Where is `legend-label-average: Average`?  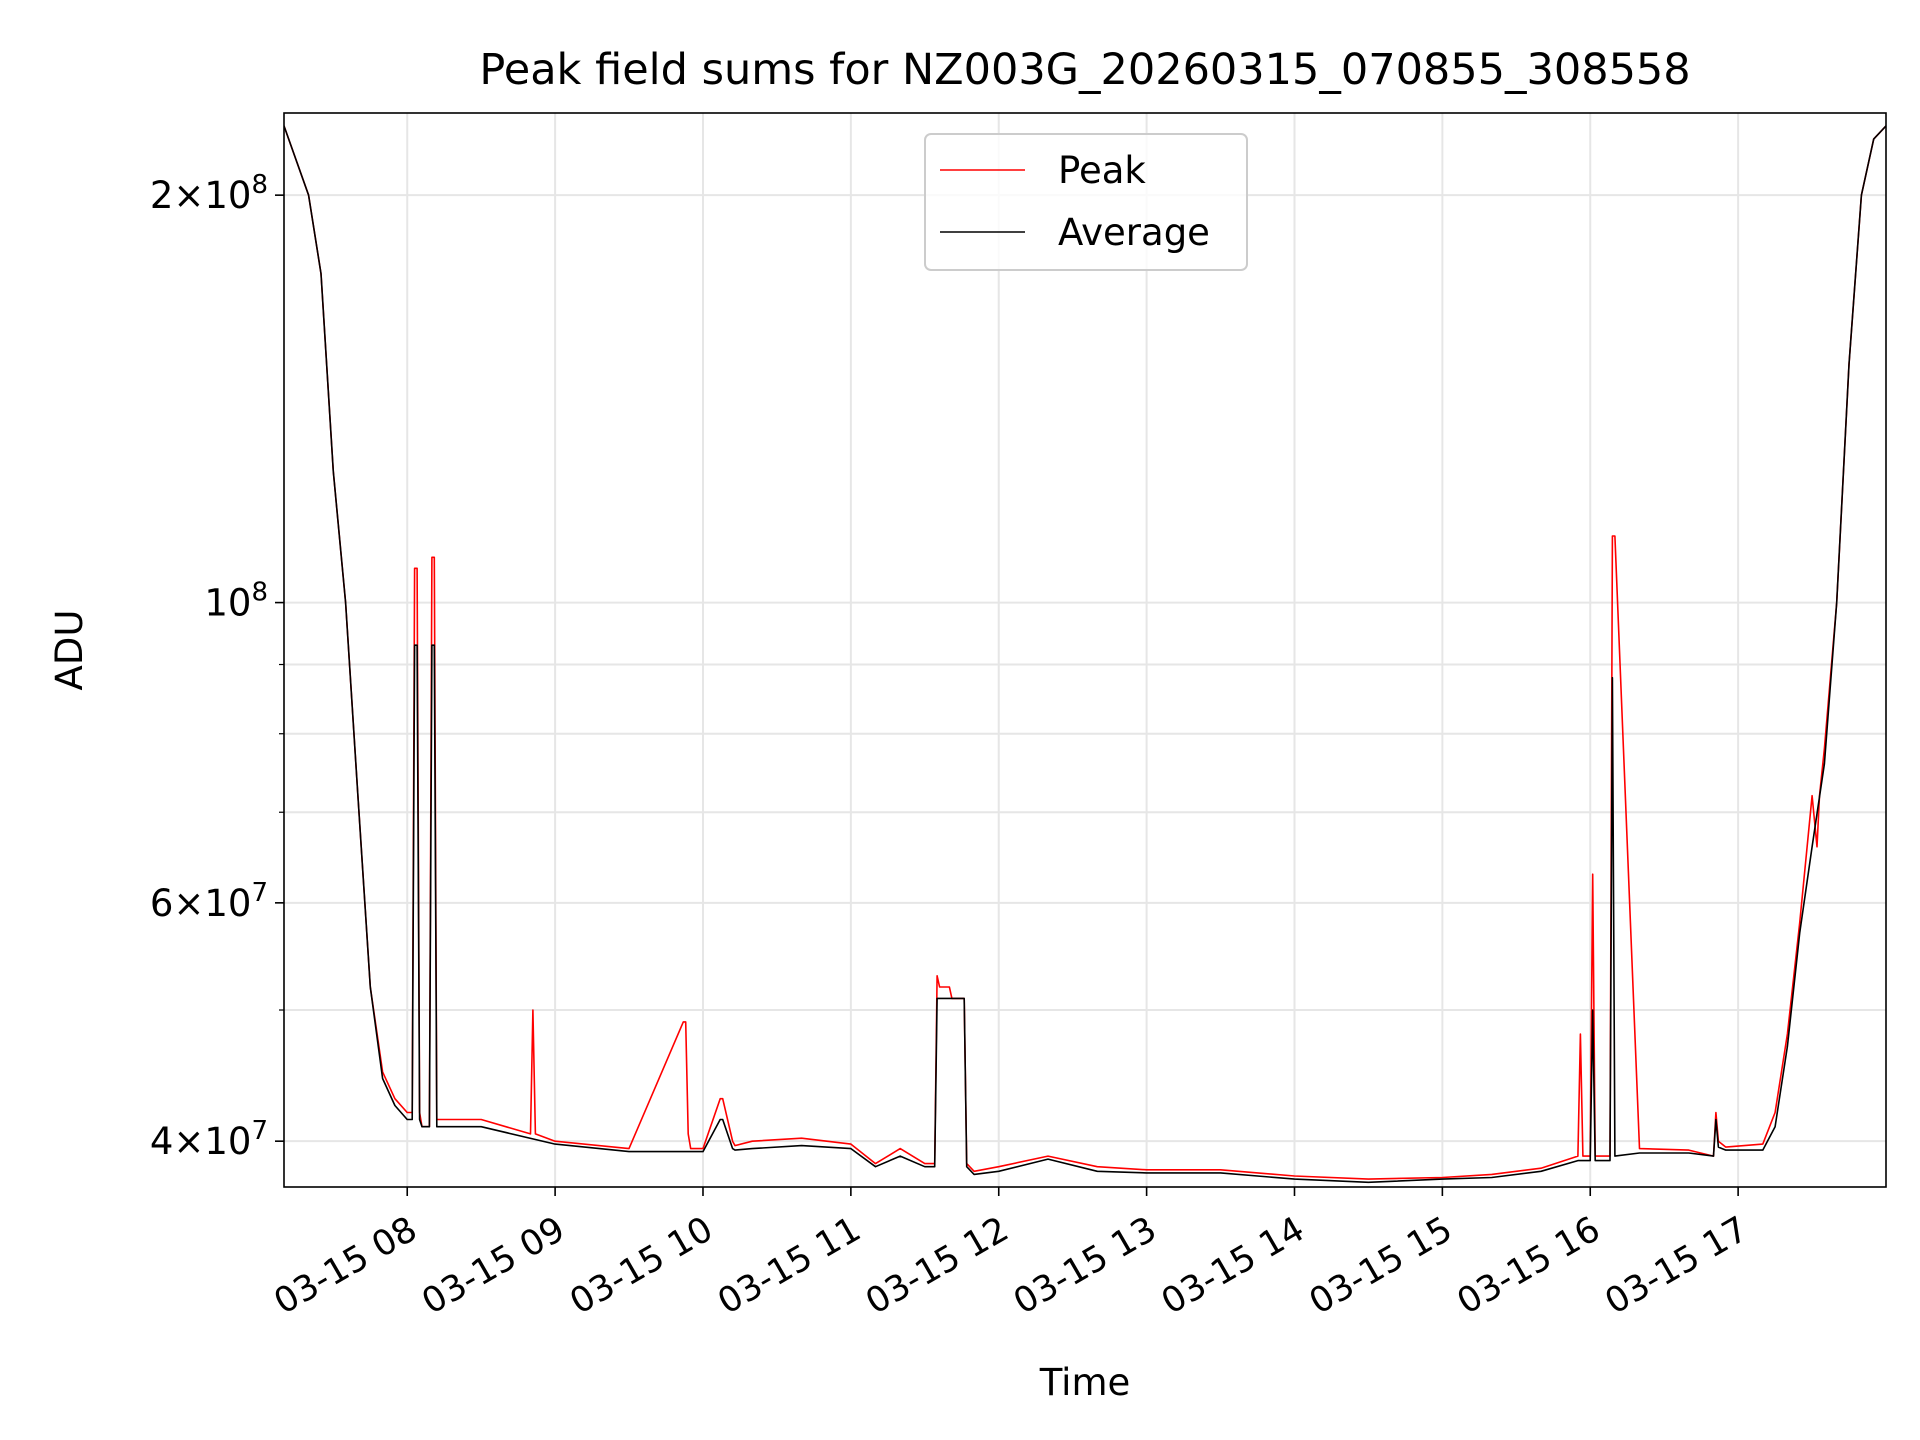
legend-label-average: Average is located at coordinates (1134, 232).